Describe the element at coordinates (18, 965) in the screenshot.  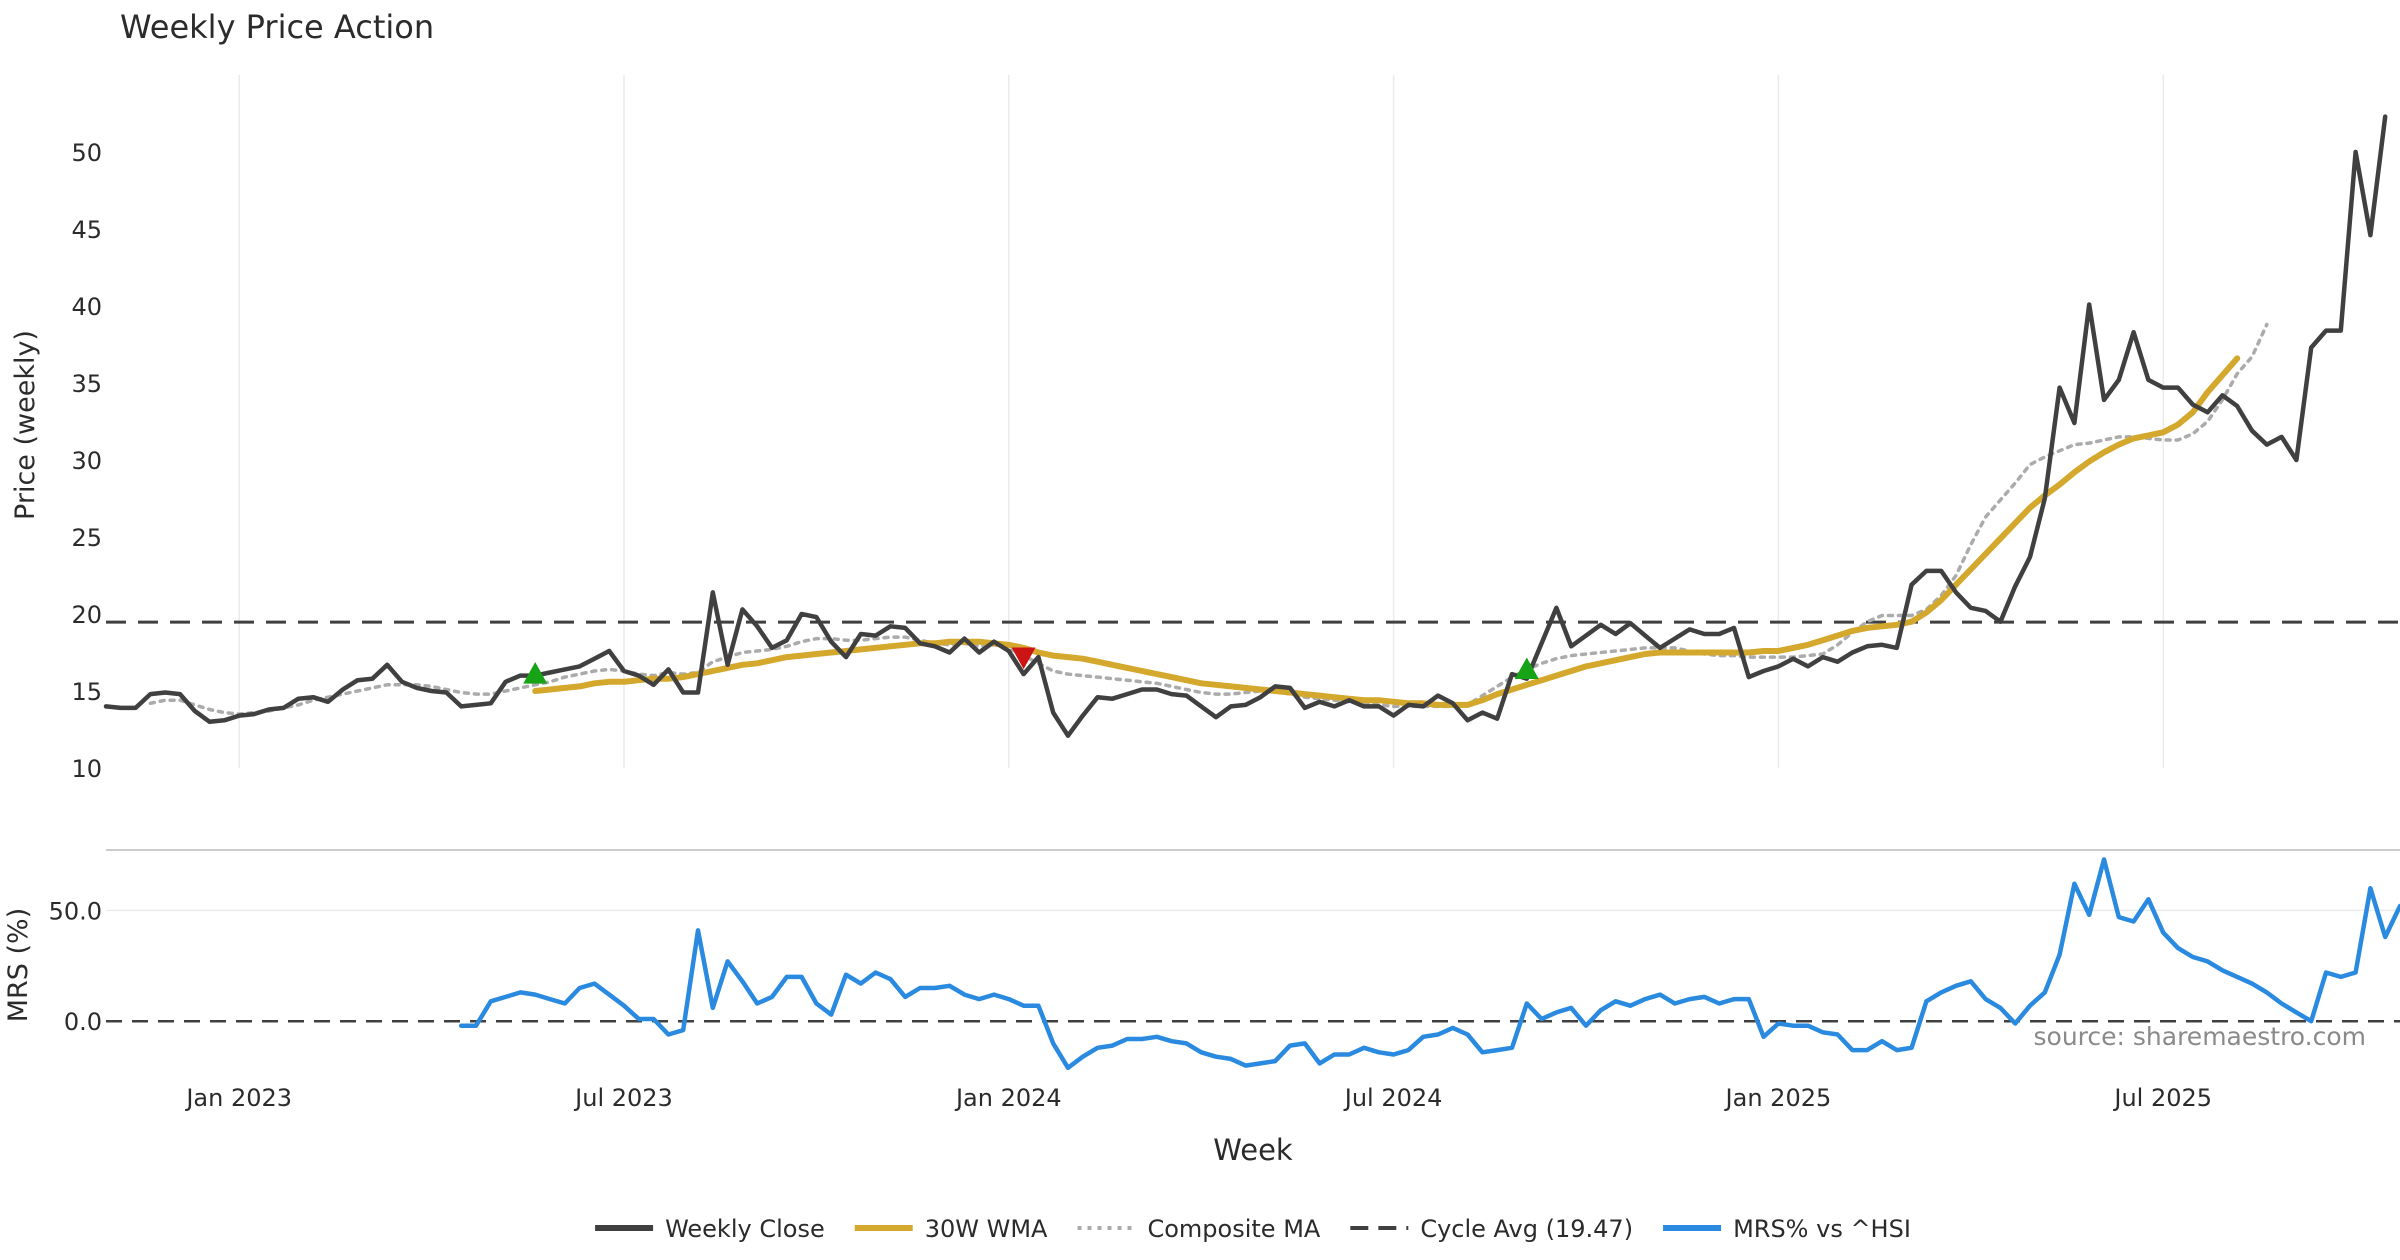
I see `mrs-y-axis-label: MRS (%)` at that location.